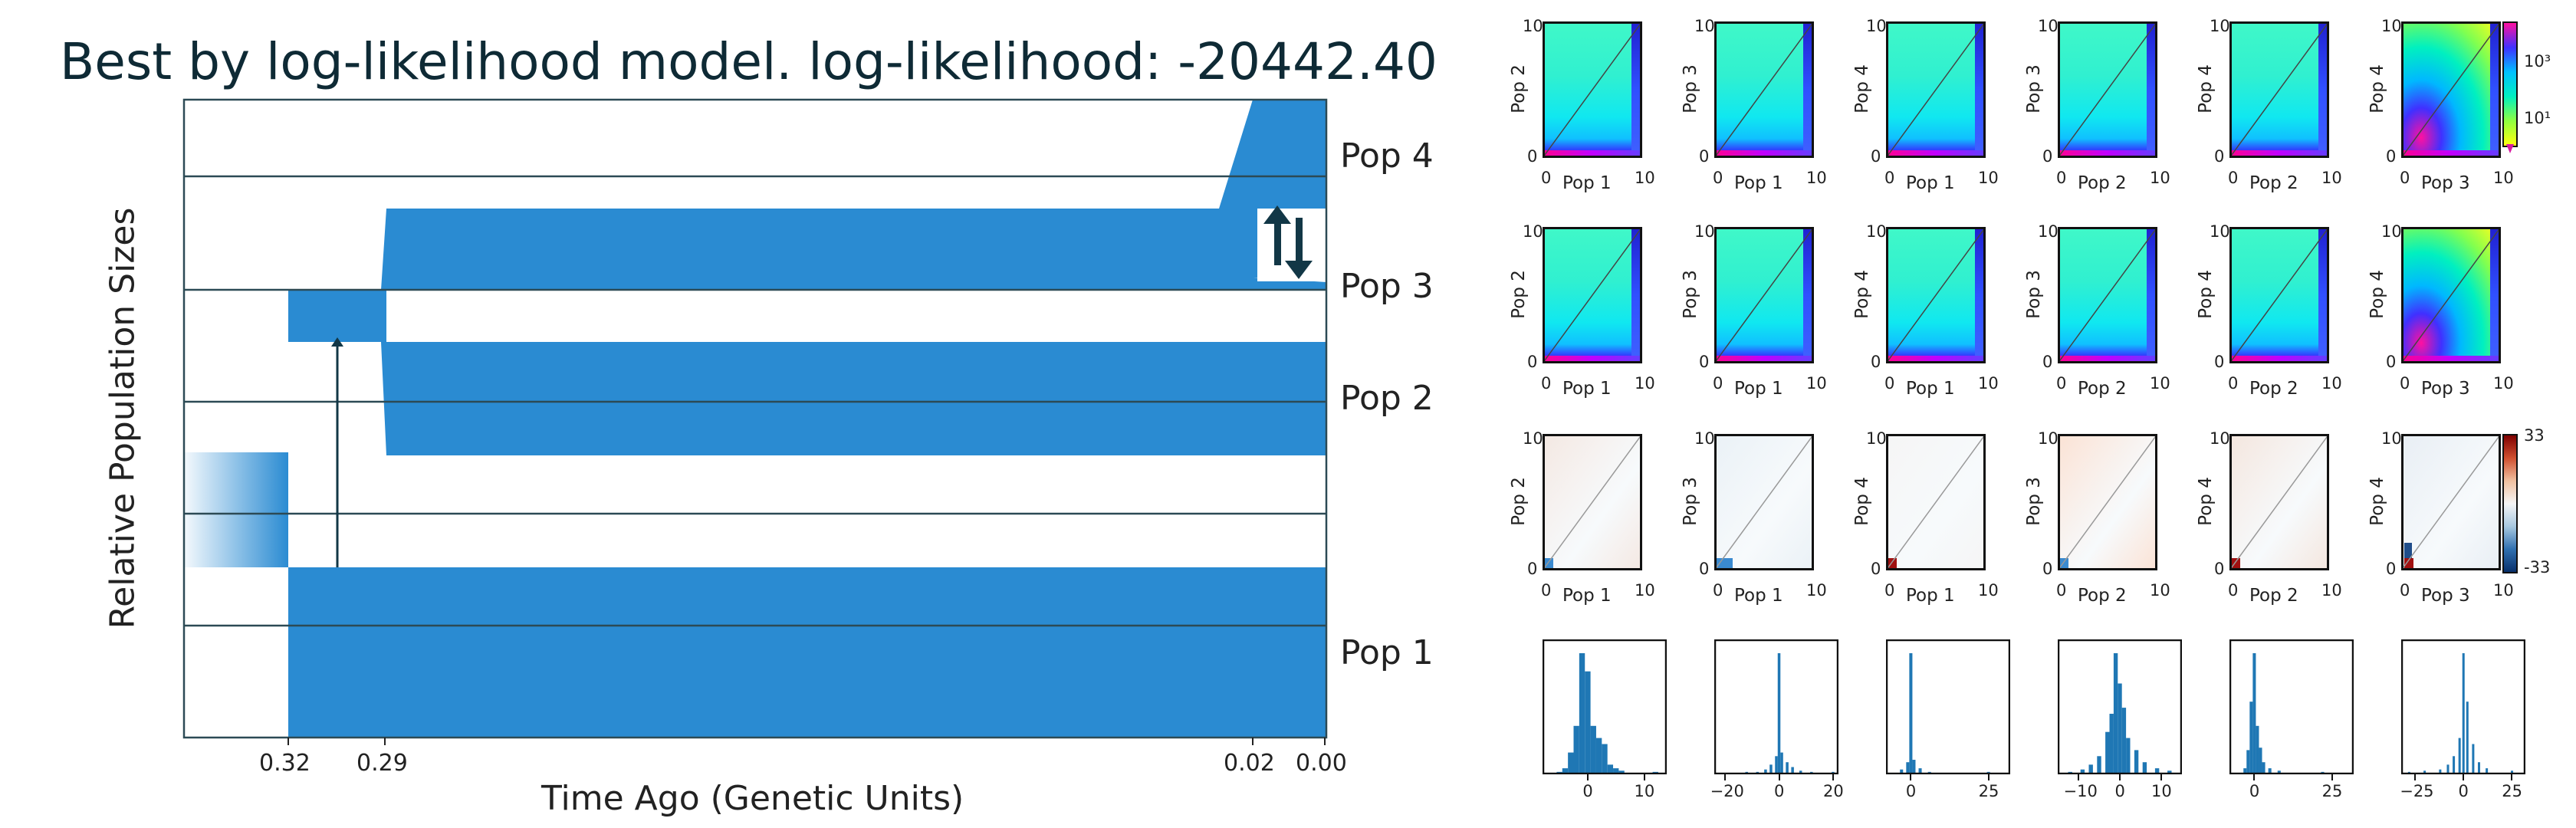 This screenshot has height=828, width=2576. What do you see at coordinates (854, 398) in the screenshot?
I see `pop2-band` at bounding box center [854, 398].